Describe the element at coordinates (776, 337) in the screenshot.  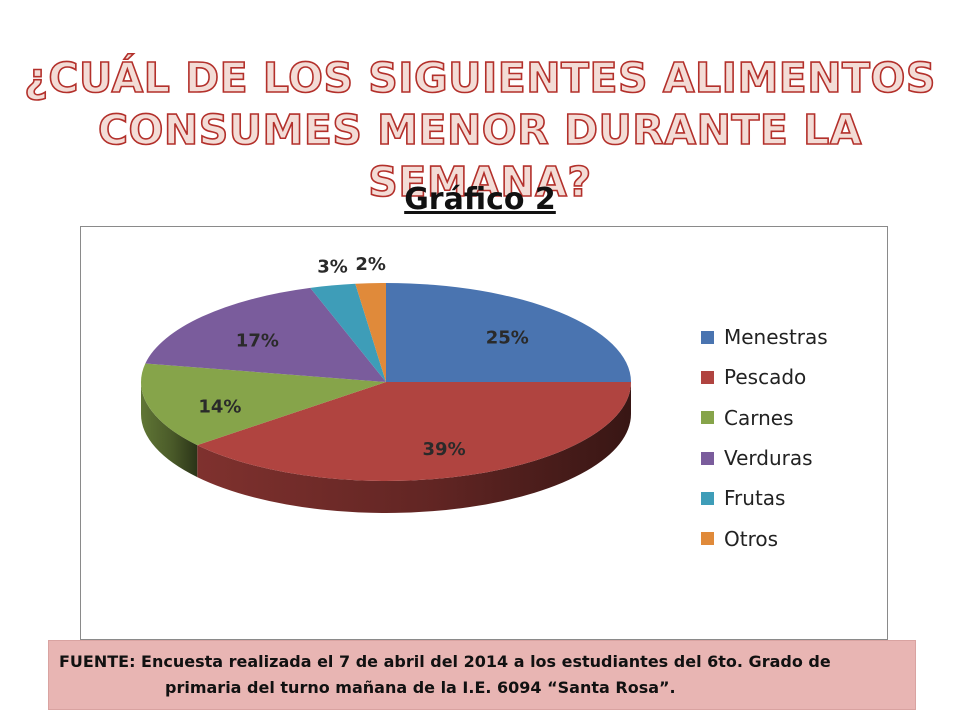
I see `legend-label: Menestras` at that location.